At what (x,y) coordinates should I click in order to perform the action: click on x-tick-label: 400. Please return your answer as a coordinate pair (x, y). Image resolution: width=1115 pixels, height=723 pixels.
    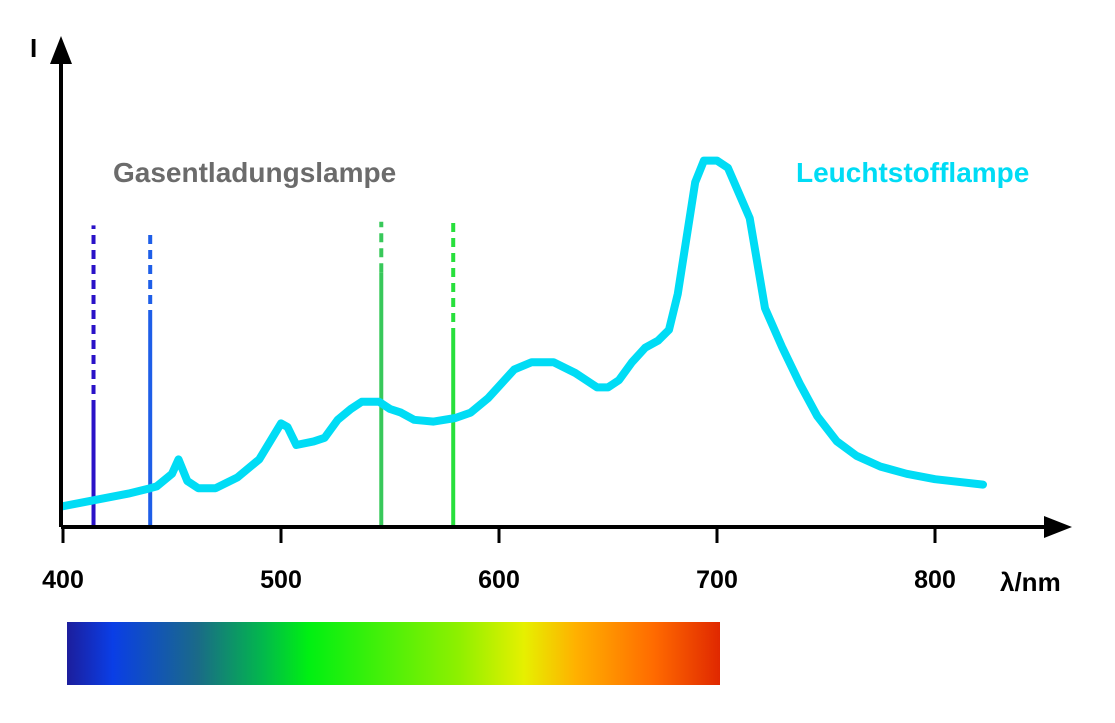
    Looking at the image, I should click on (63, 580).